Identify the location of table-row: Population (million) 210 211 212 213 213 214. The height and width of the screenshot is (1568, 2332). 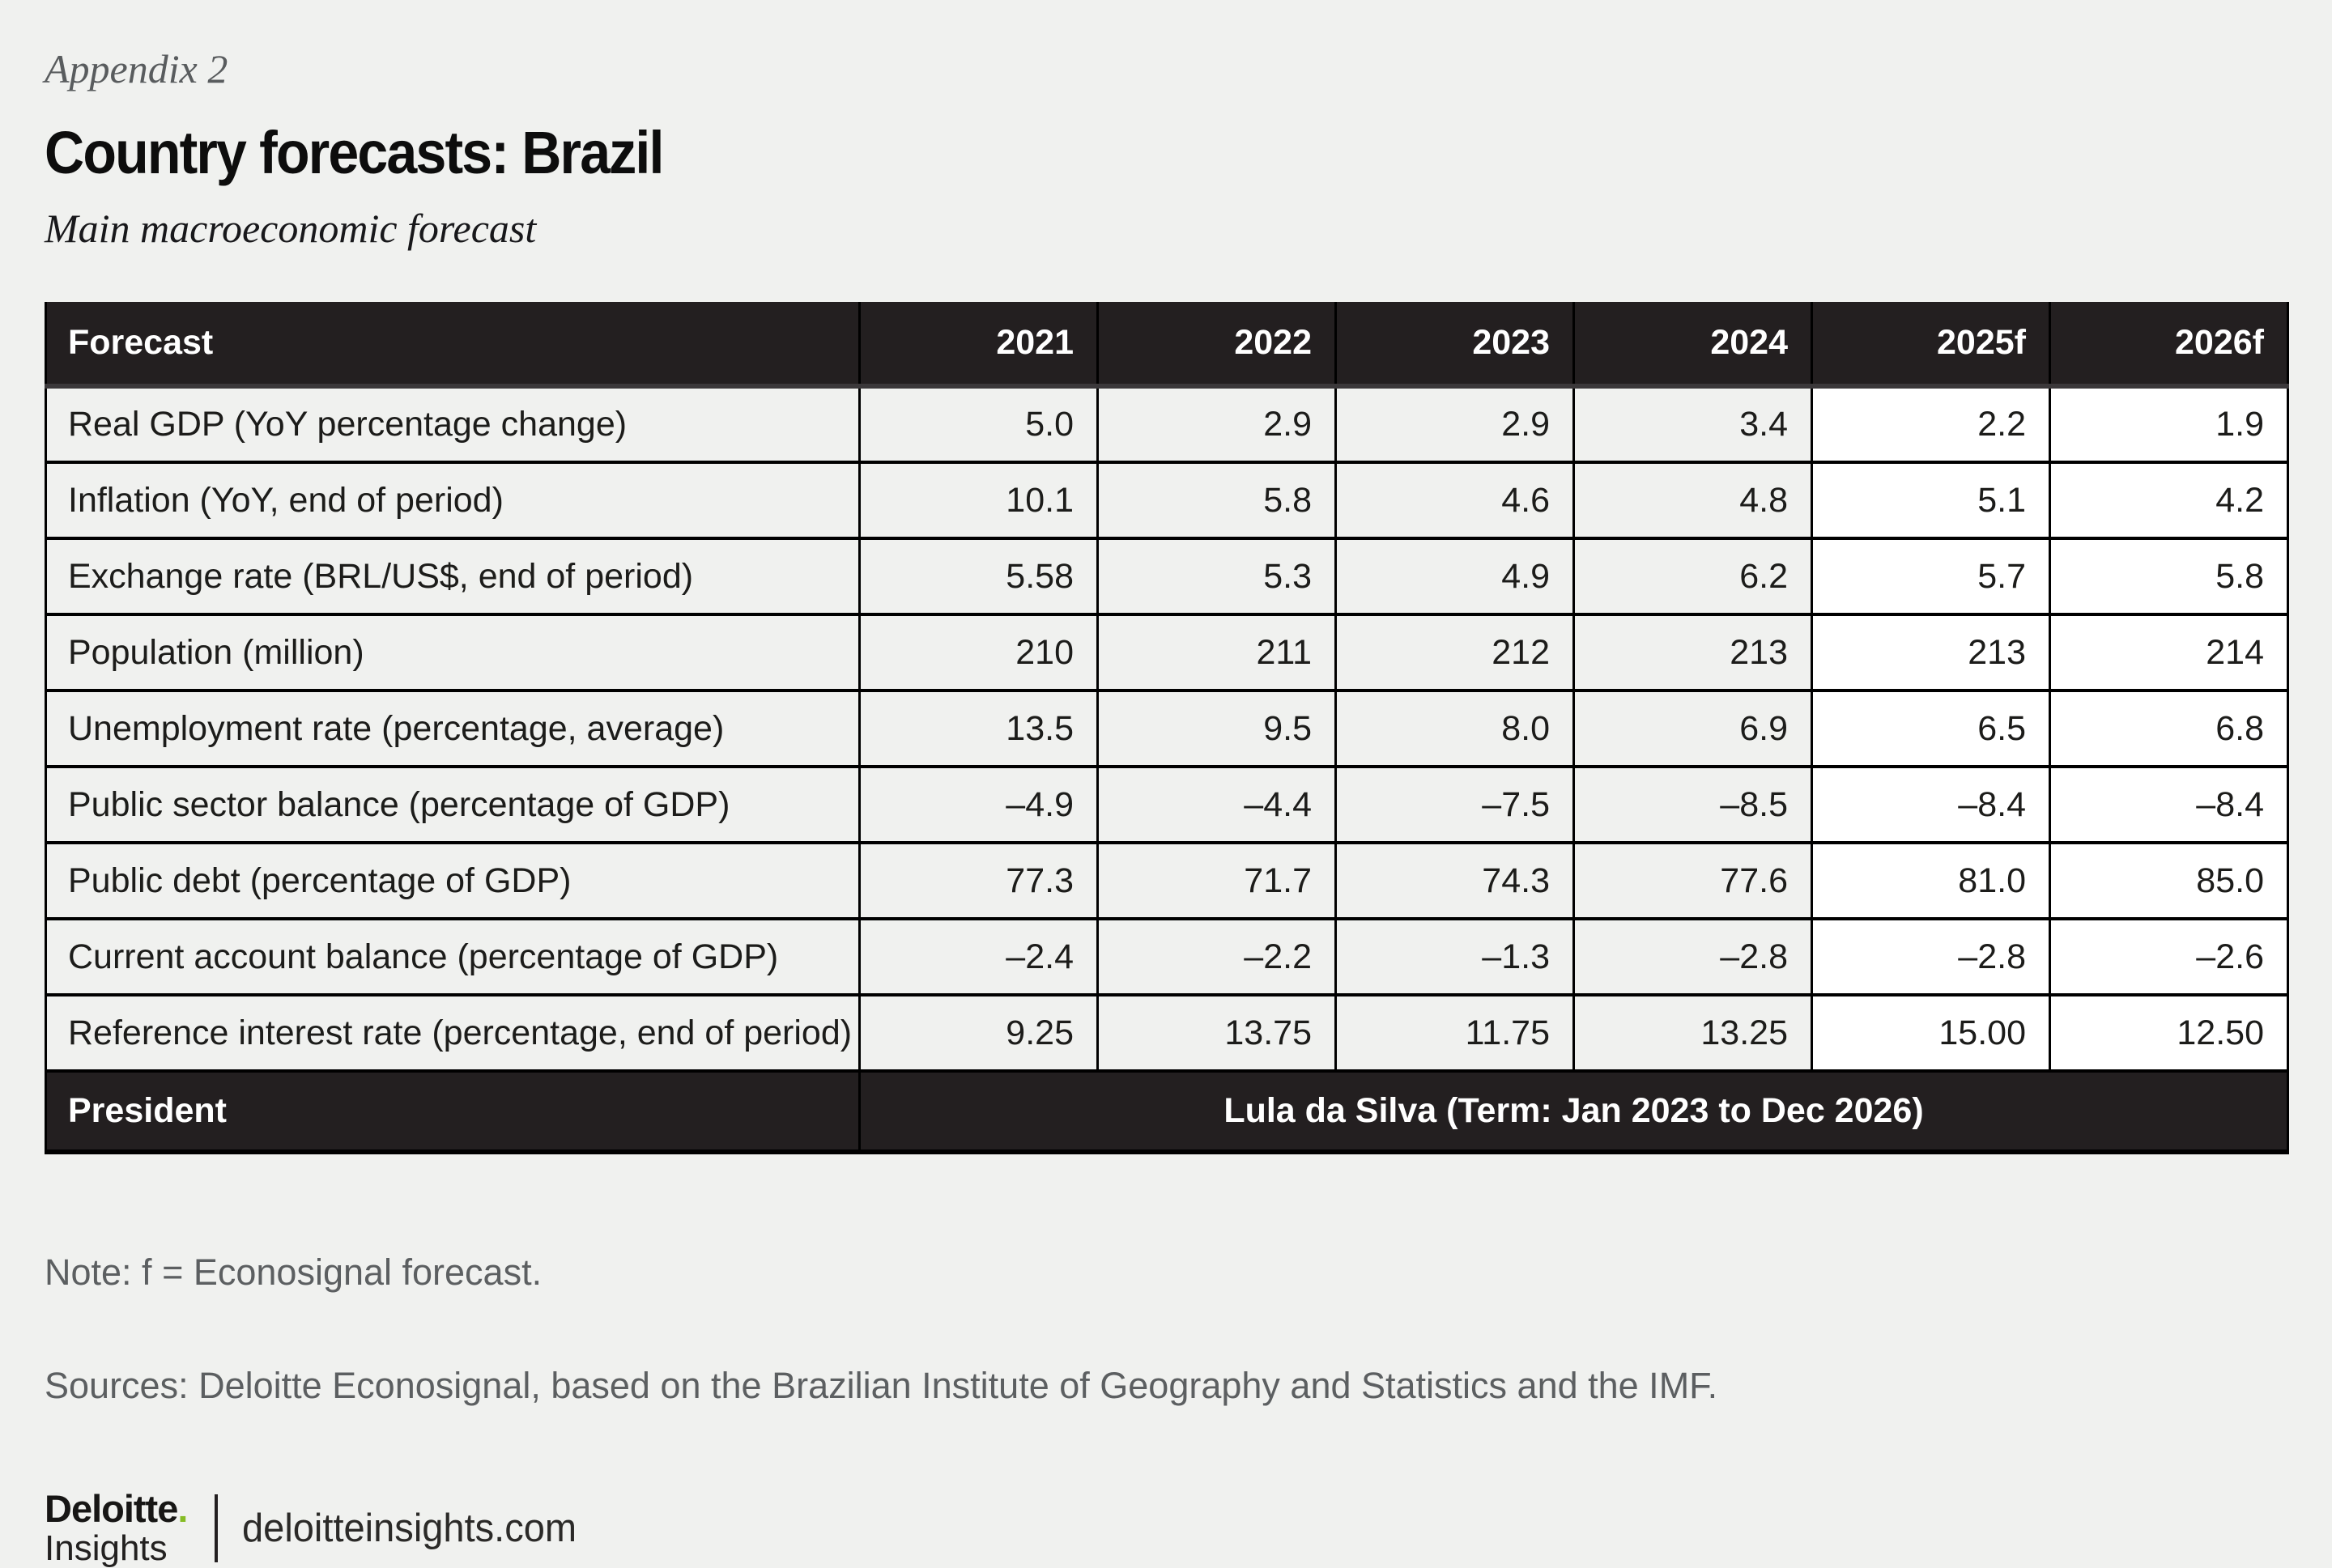
(1166, 652).